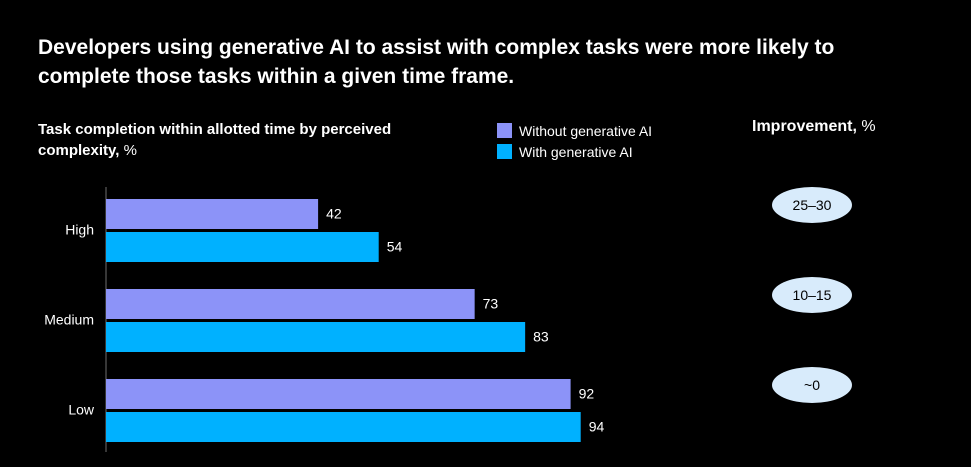  Describe the element at coordinates (81, 410) in the screenshot. I see `category-label-low: Low` at that location.